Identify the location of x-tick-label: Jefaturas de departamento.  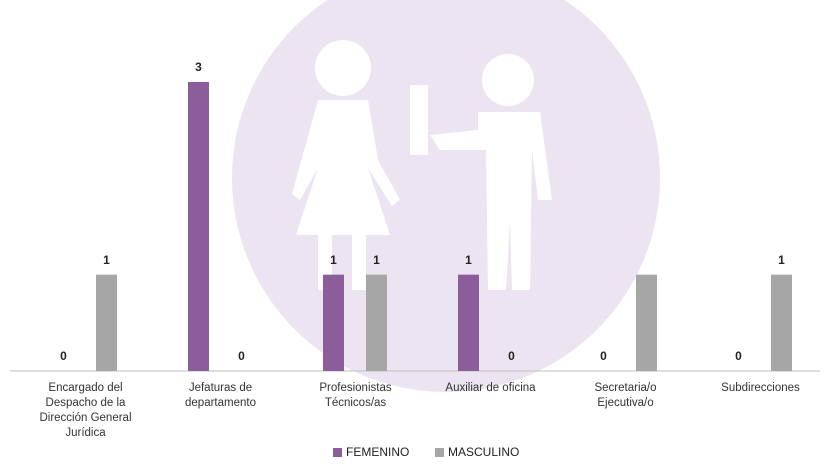
(220, 395).